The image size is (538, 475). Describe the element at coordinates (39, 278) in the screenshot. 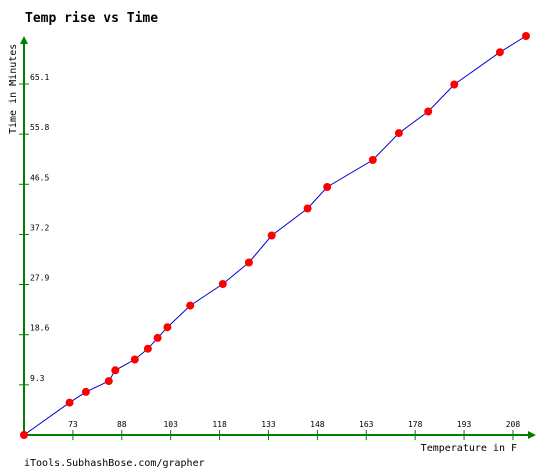

I see `y-tick-label: 27.9` at that location.